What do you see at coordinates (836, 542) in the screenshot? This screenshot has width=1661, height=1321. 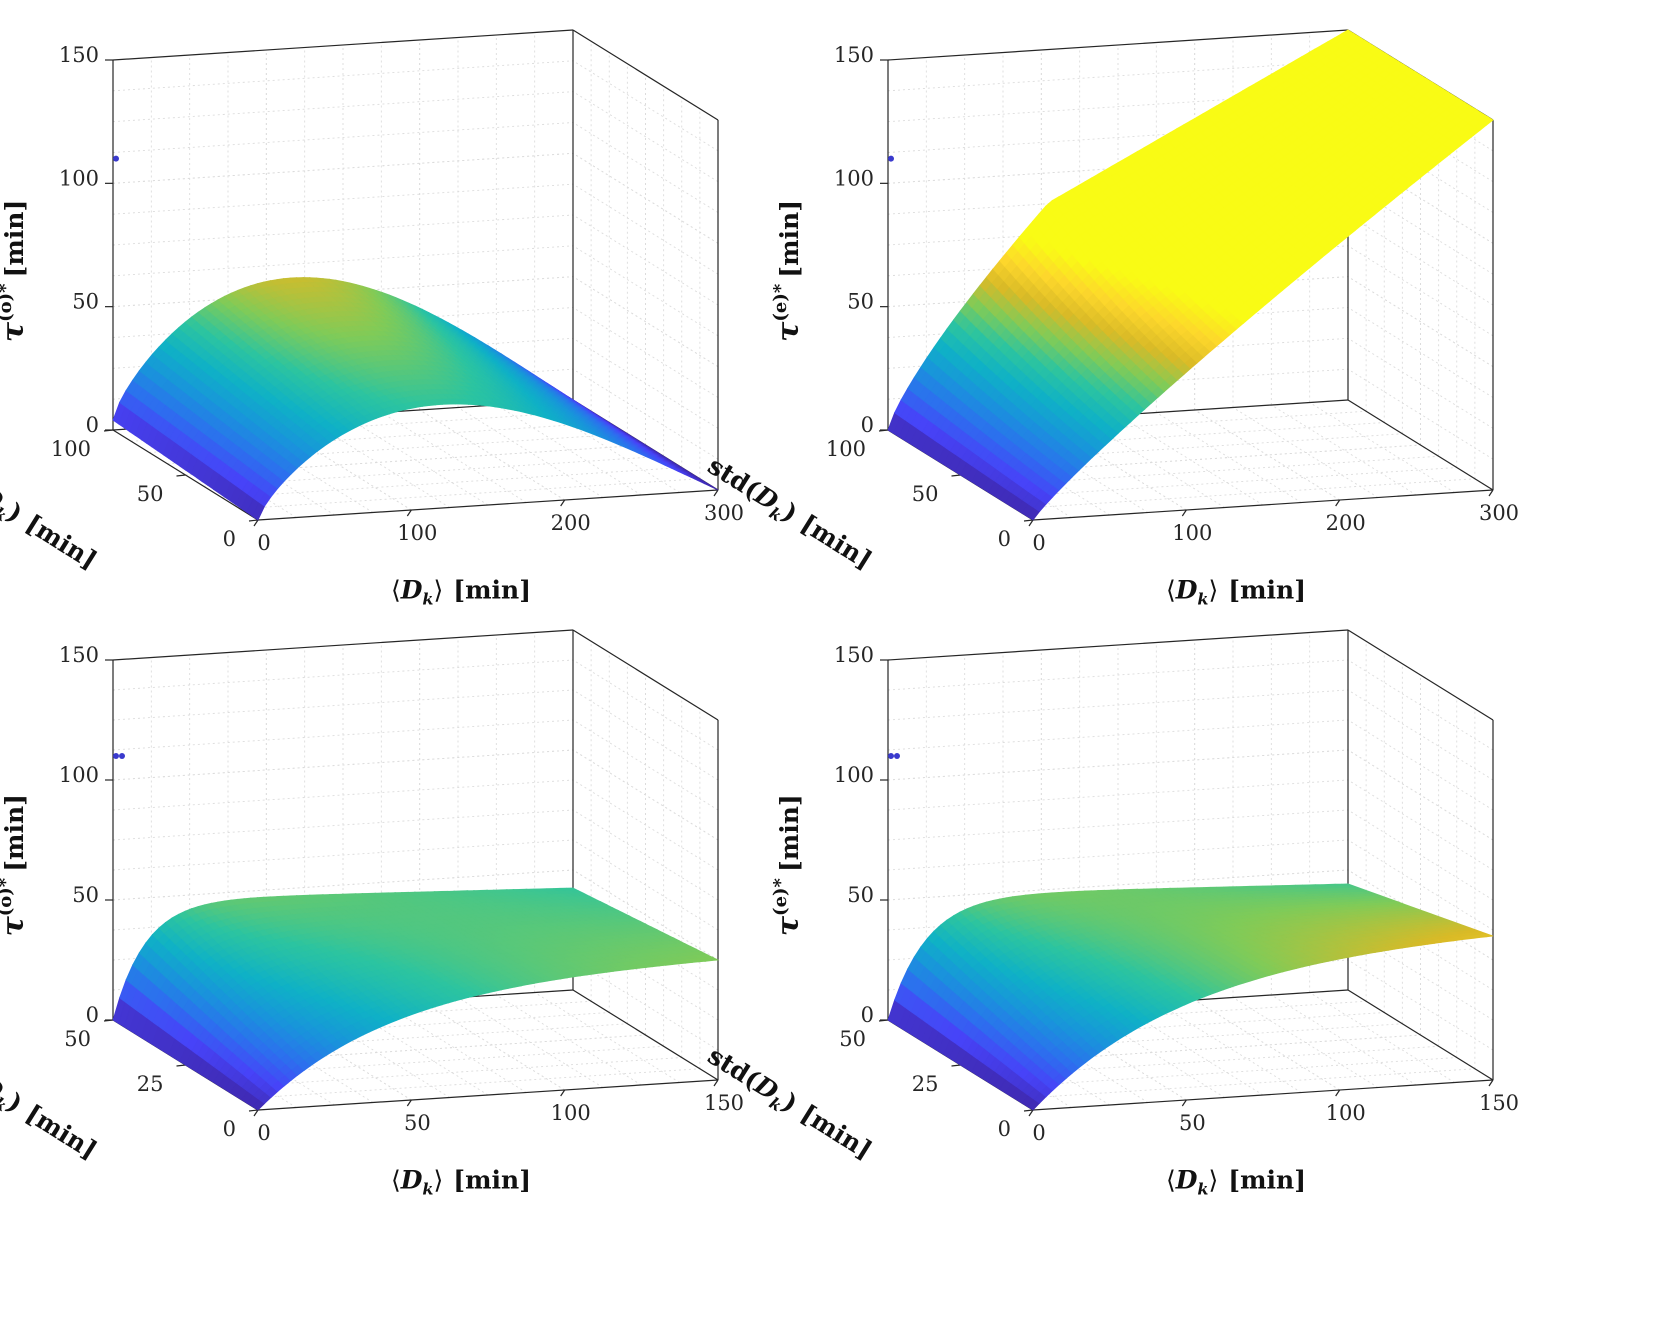 I see `top-right-ylabel-unit: [min]` at bounding box center [836, 542].